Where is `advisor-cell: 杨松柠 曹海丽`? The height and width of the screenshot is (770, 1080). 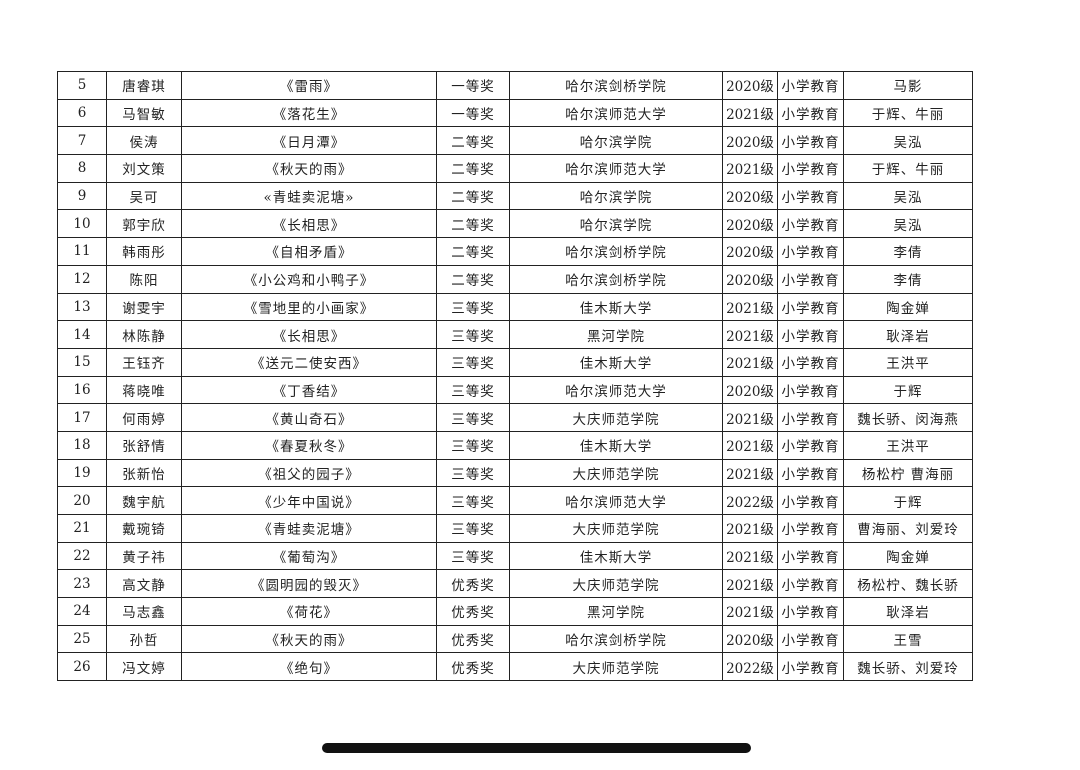
advisor-cell: 杨松柠 曹海丽 is located at coordinates (908, 473).